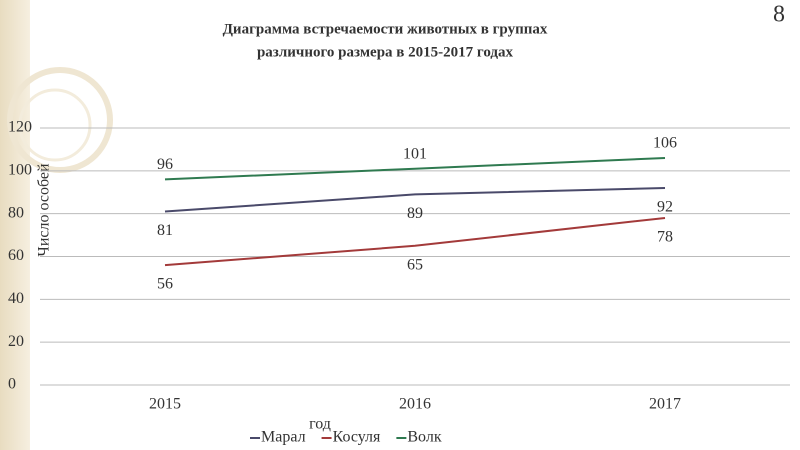 Image resolution: width=800 pixels, height=450 pixels. What do you see at coordinates (16, 298) in the screenshot?
I see `y-tick-label: 40` at bounding box center [16, 298].